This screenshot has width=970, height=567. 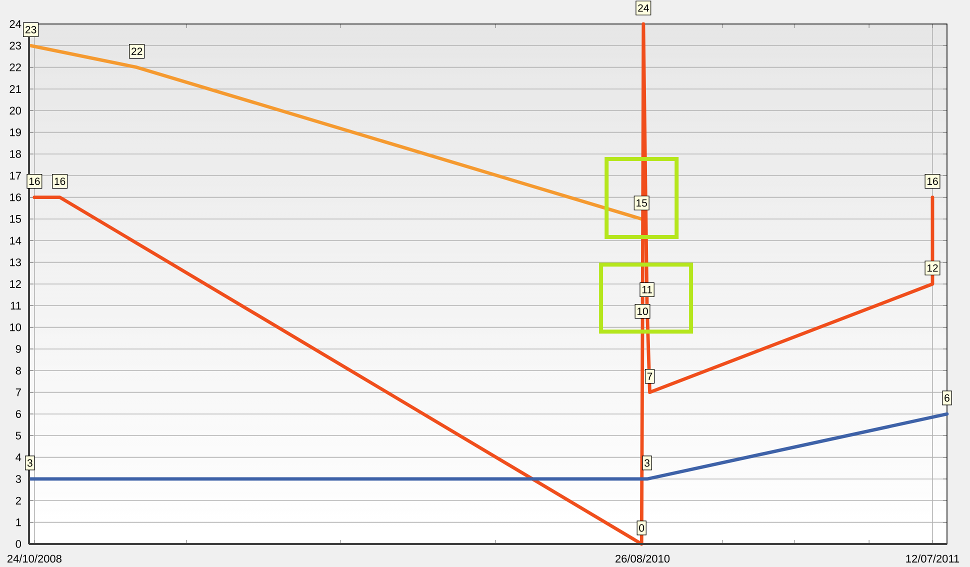 I want to click on y-tick-label: 12, so click(x=15, y=284).